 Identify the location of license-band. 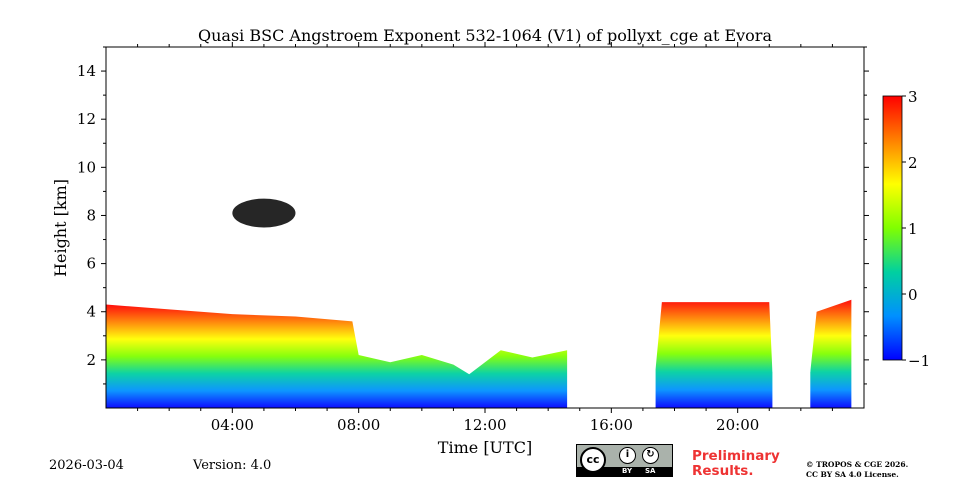
(624, 471).